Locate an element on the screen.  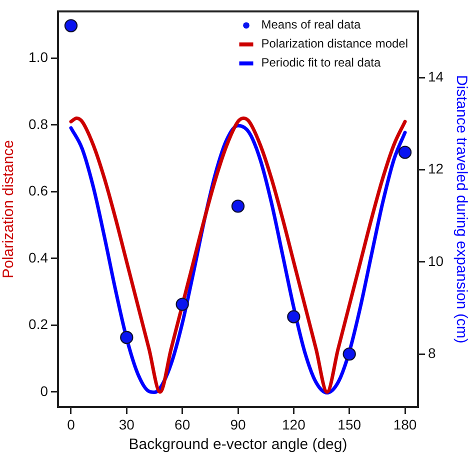
y2-axis-title: Distance traveled during expansion (cm) is located at coordinates (461, 209).